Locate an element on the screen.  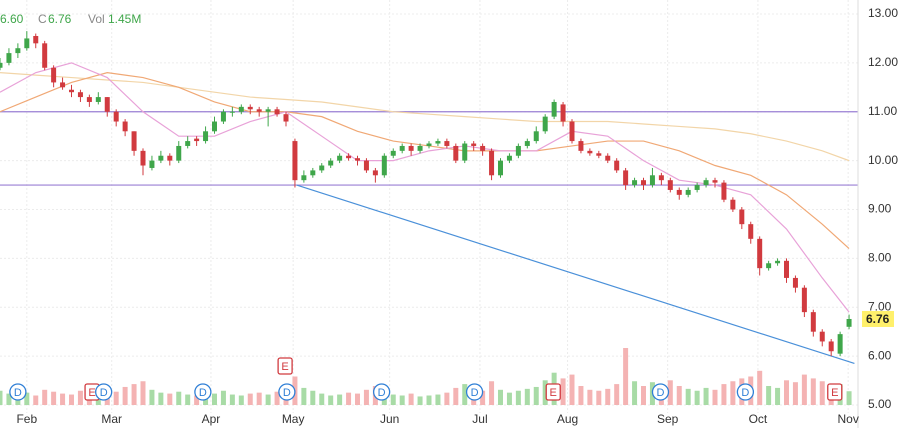
x-tick-label: May is located at coordinates (293, 419).